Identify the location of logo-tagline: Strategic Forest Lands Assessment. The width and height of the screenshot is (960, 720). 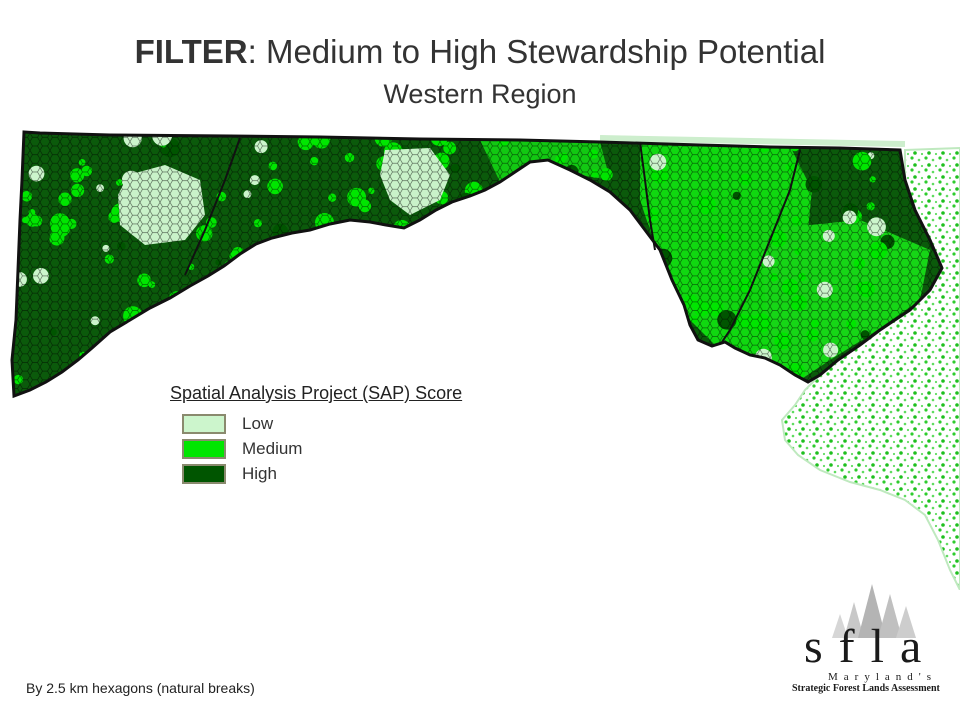
(866, 688).